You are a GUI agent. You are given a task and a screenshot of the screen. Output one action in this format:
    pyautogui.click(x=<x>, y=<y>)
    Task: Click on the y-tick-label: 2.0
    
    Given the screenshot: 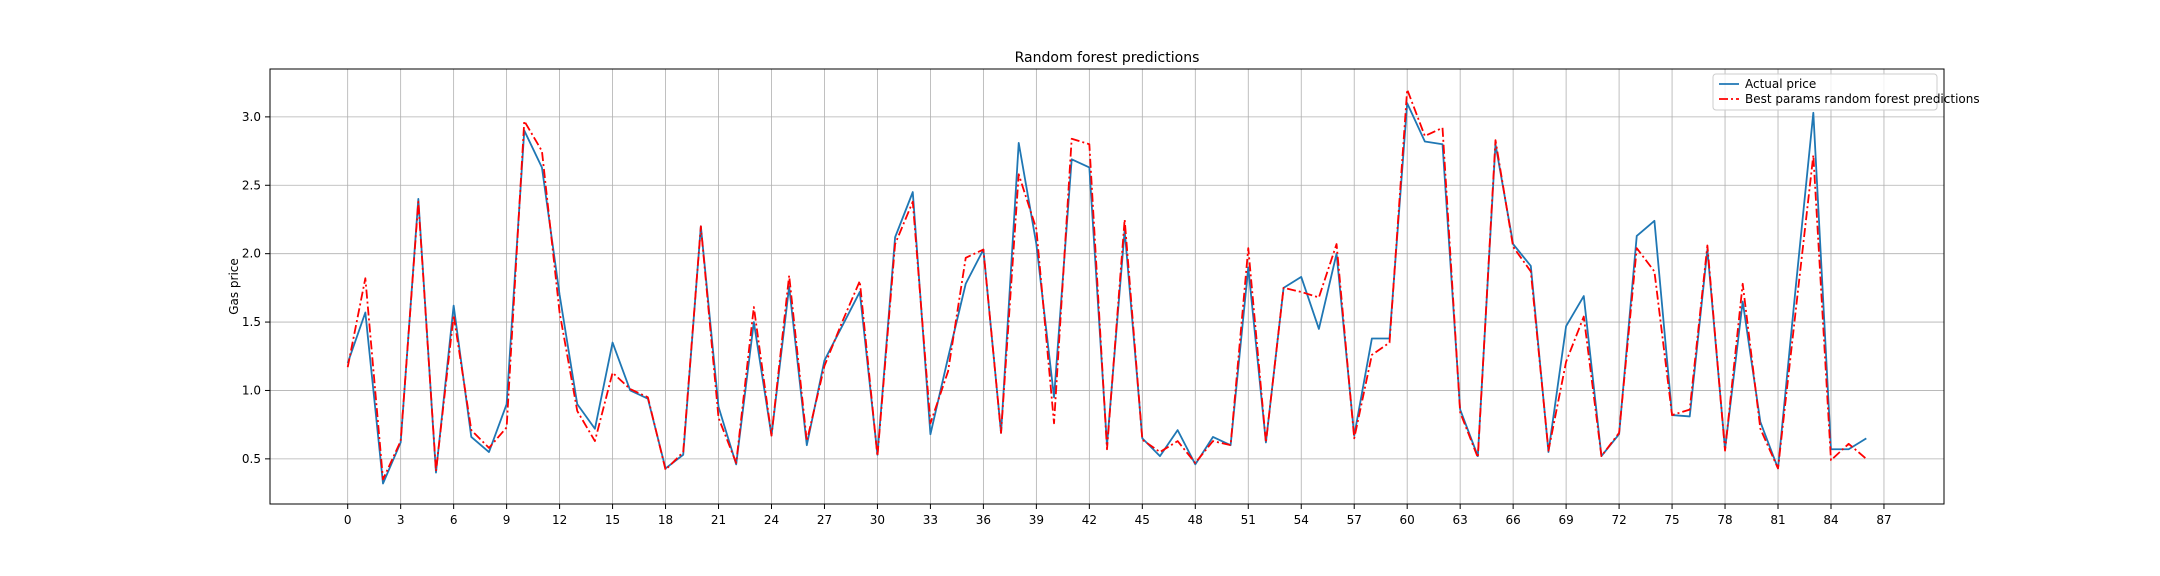 What is the action you would take?
    pyautogui.click(x=251, y=254)
    